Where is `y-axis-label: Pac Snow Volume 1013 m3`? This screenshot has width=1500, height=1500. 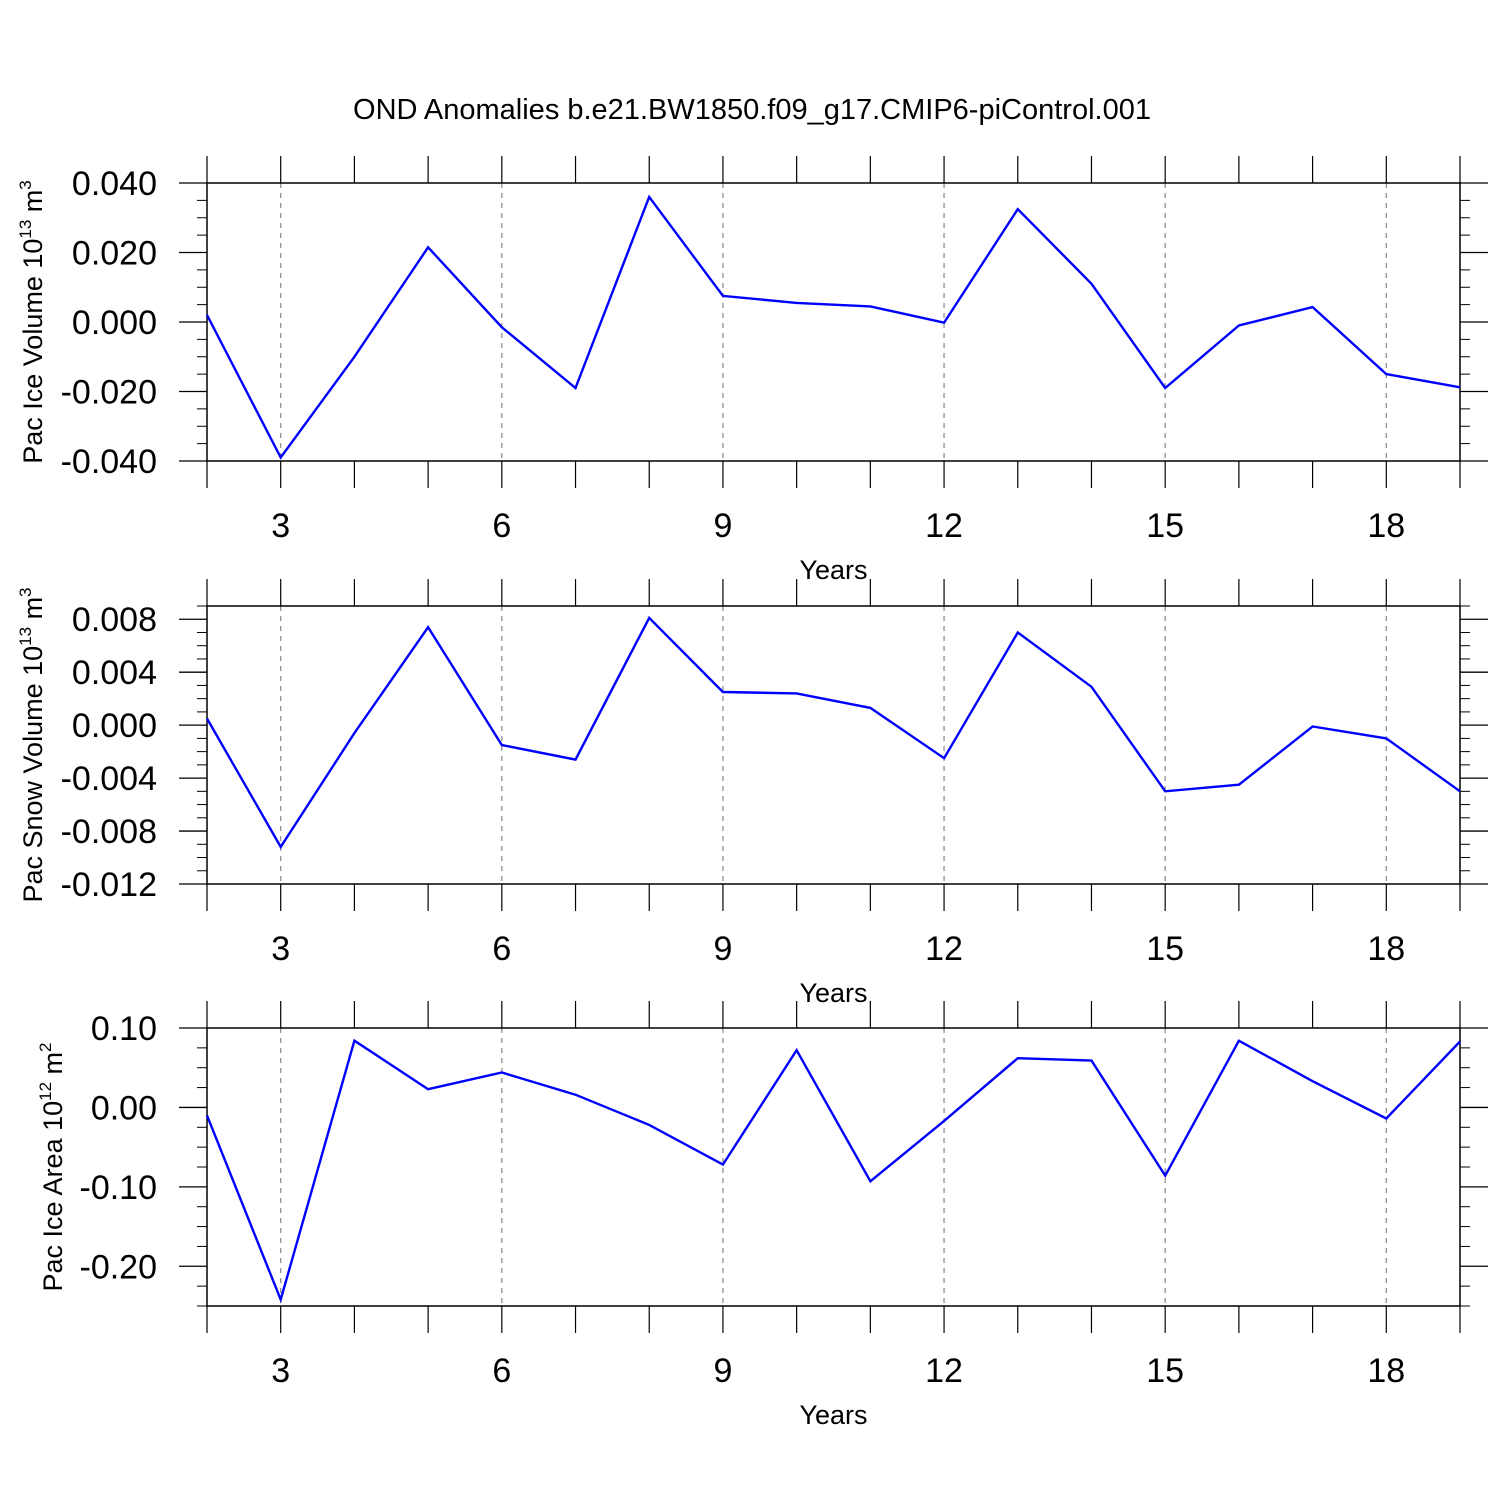
y-axis-label: Pac Snow Volume 1013 m3 is located at coordinates (32, 744).